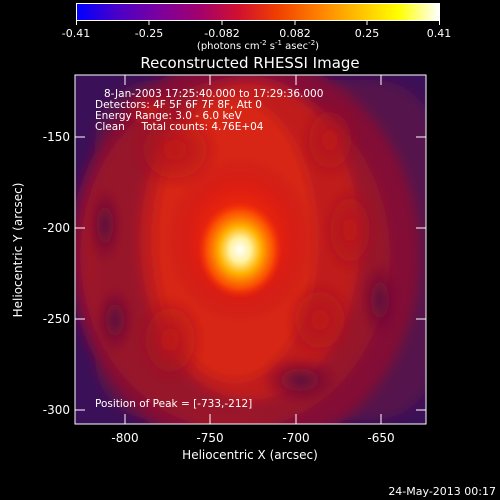 The height and width of the screenshot is (500, 500). I want to click on x-tick-label: -800, so click(124, 438).